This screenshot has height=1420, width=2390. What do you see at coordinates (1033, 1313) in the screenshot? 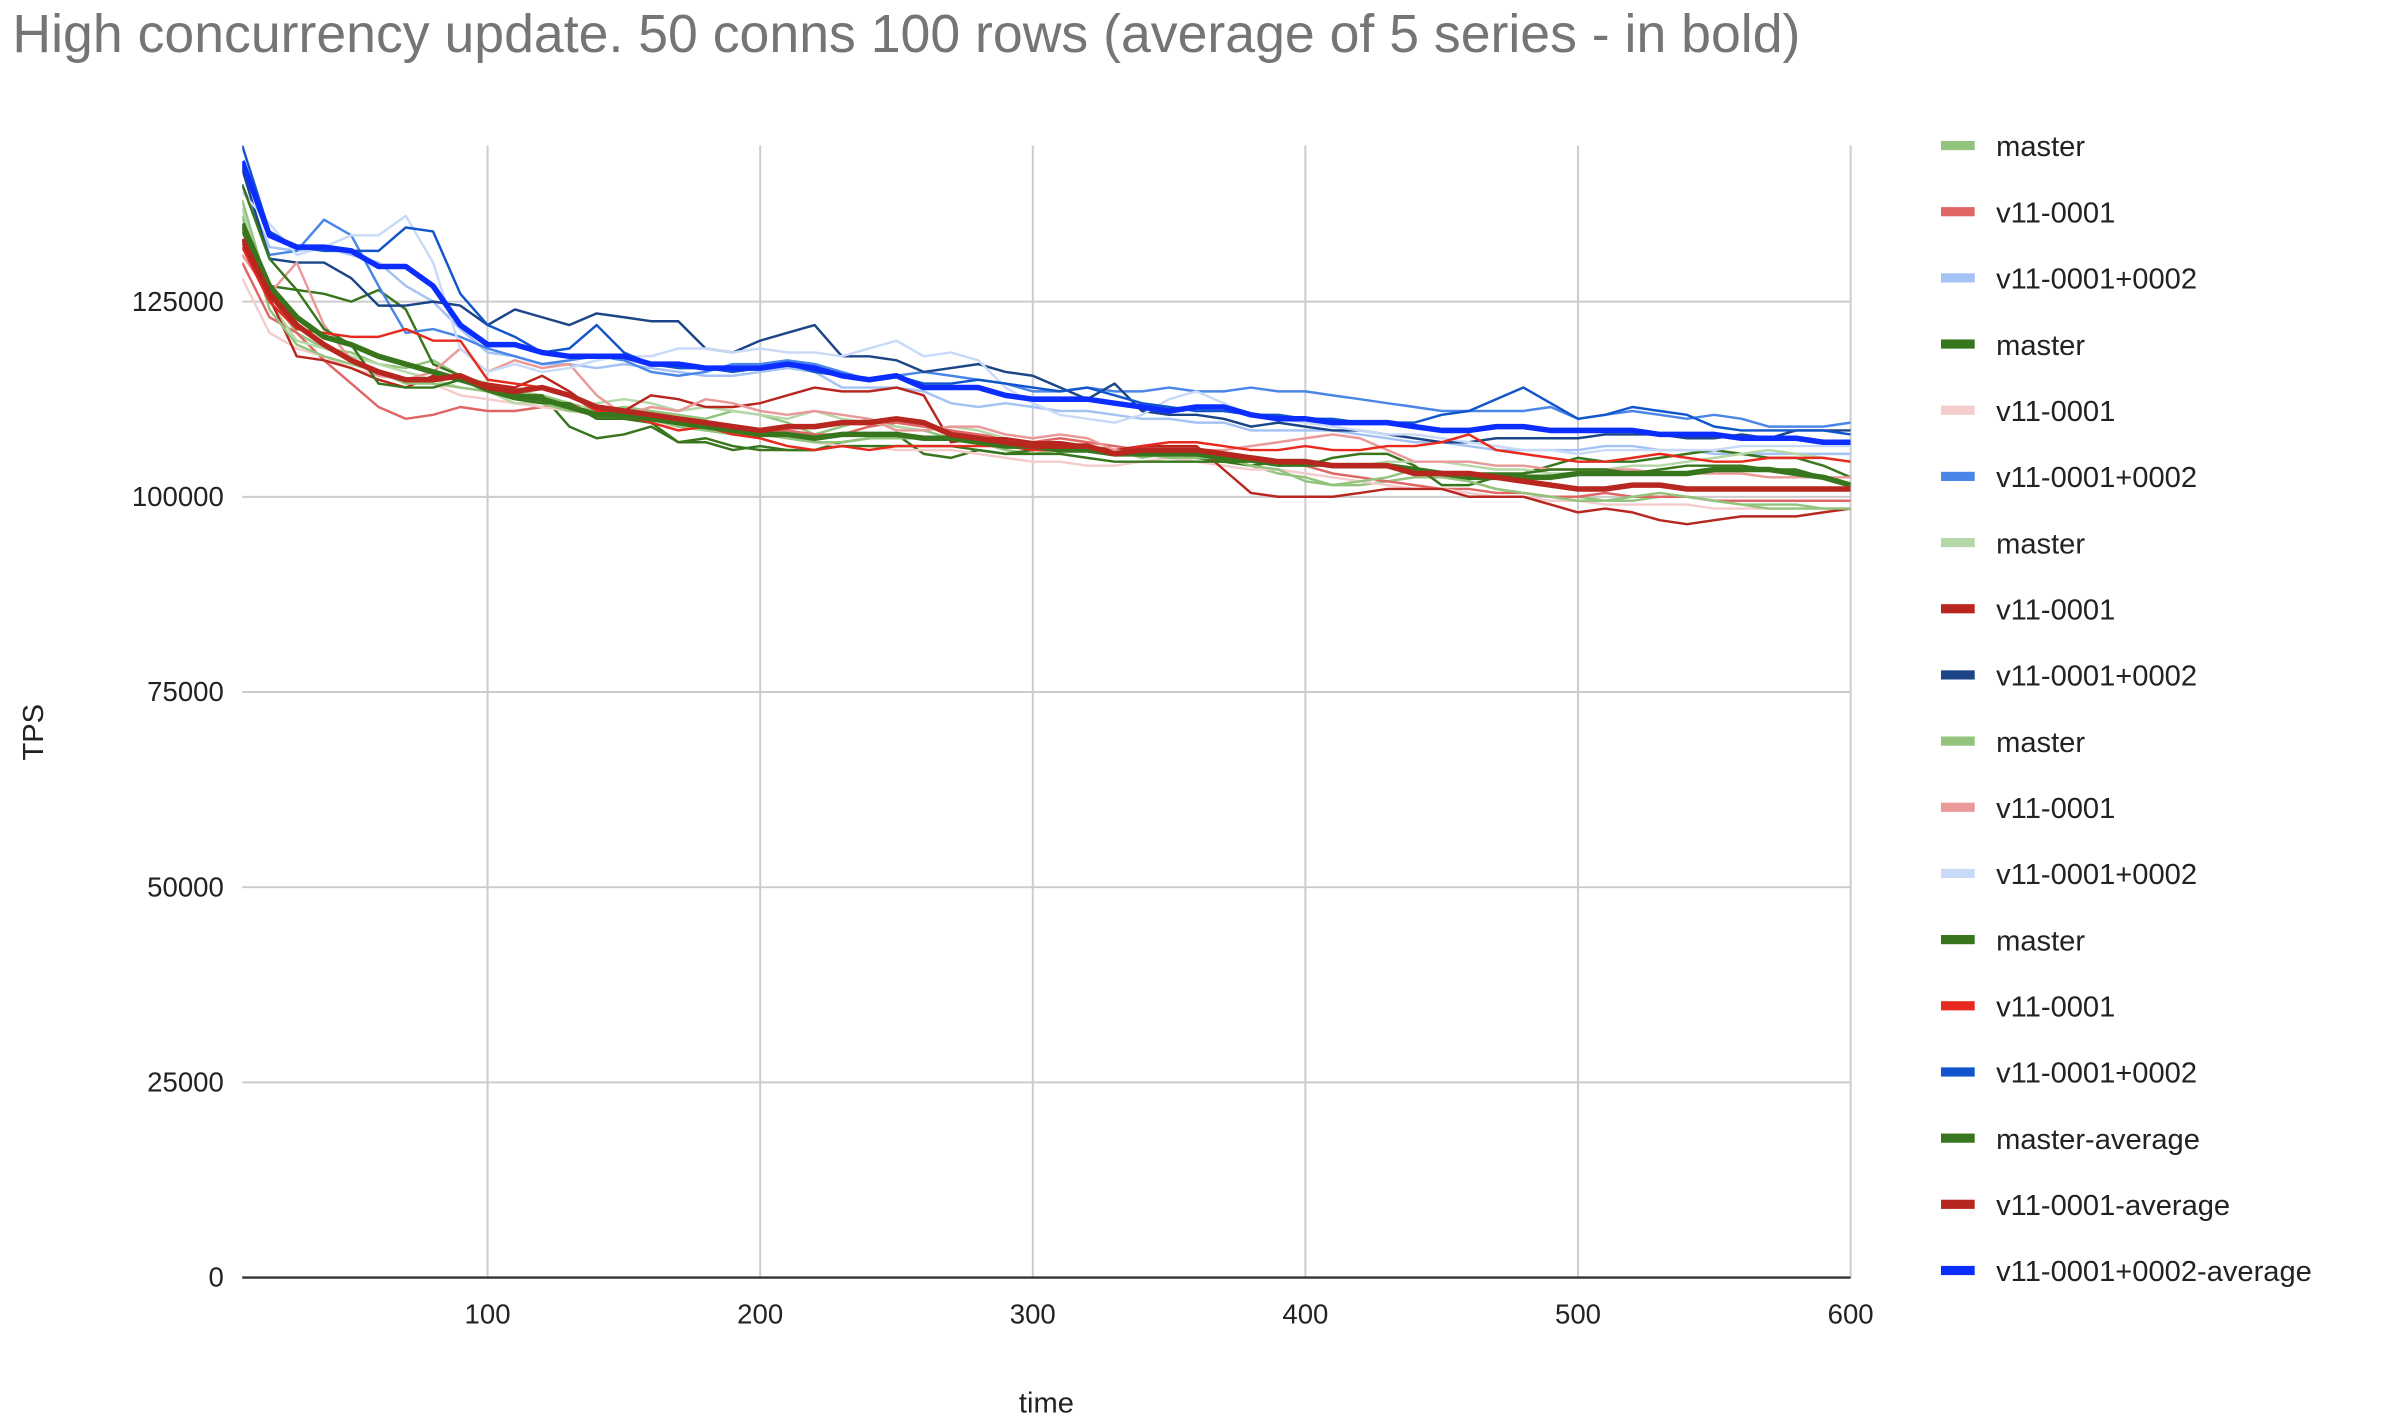
I see `x-tick-label: 300` at bounding box center [1033, 1313].